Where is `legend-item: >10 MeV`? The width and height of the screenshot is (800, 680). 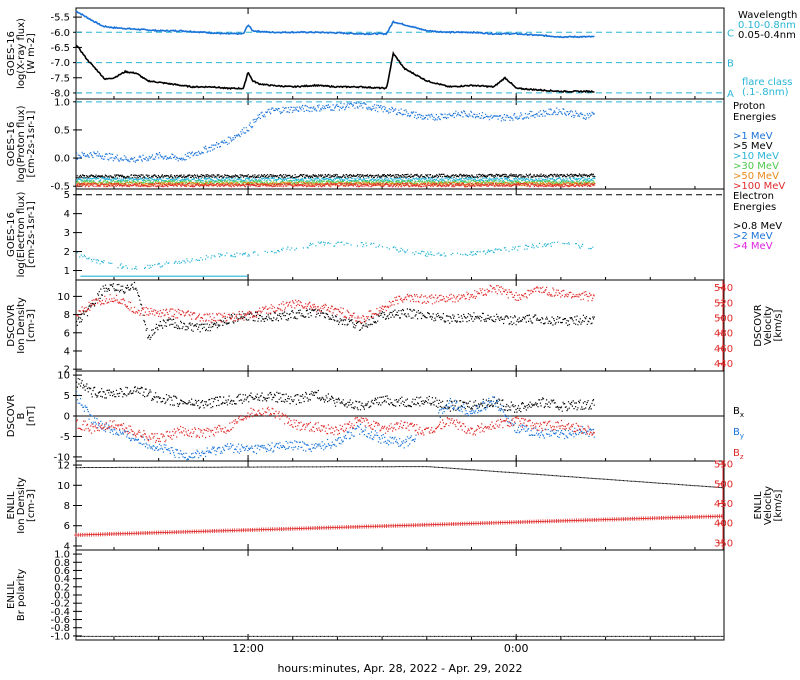
legend-item: >10 MeV is located at coordinates (756, 156).